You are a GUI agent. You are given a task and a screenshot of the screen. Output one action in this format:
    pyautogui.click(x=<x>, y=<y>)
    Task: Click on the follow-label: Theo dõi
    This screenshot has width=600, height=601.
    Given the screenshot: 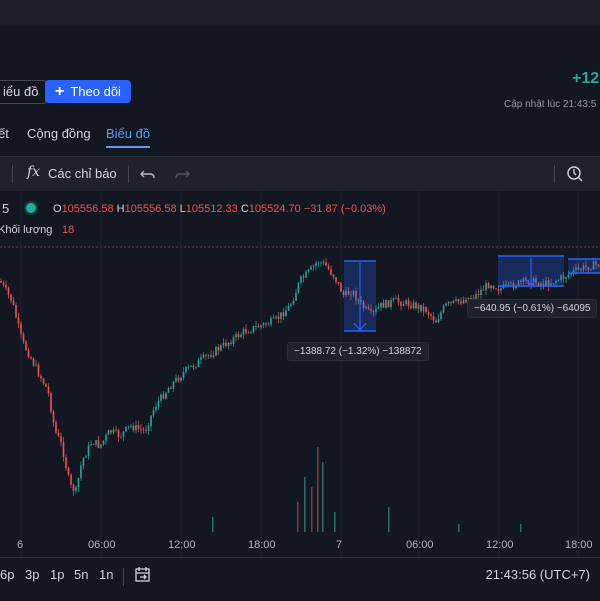 What is the action you would take?
    pyautogui.click(x=95, y=91)
    